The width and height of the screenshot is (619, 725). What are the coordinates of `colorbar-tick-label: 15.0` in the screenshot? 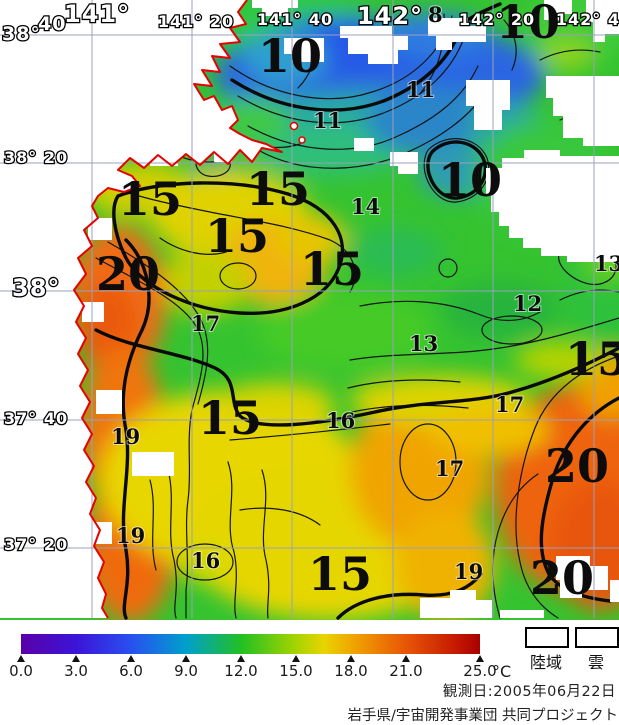 It's located at (296, 671).